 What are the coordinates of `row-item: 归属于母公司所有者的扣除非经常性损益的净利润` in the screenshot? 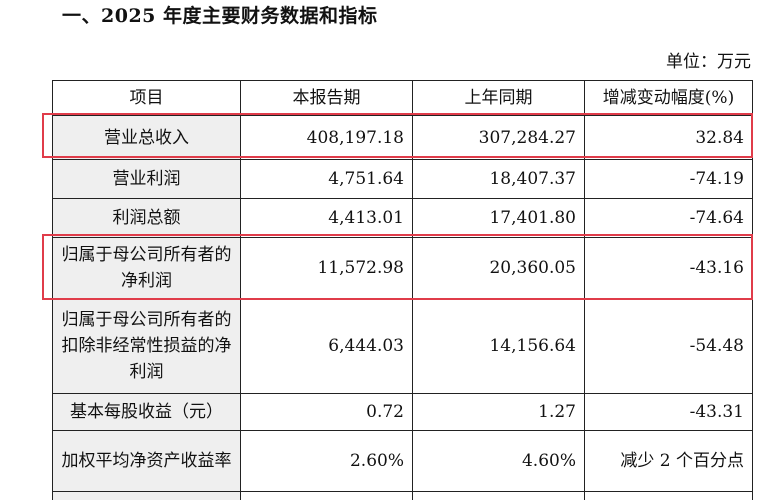 It's located at (146, 346).